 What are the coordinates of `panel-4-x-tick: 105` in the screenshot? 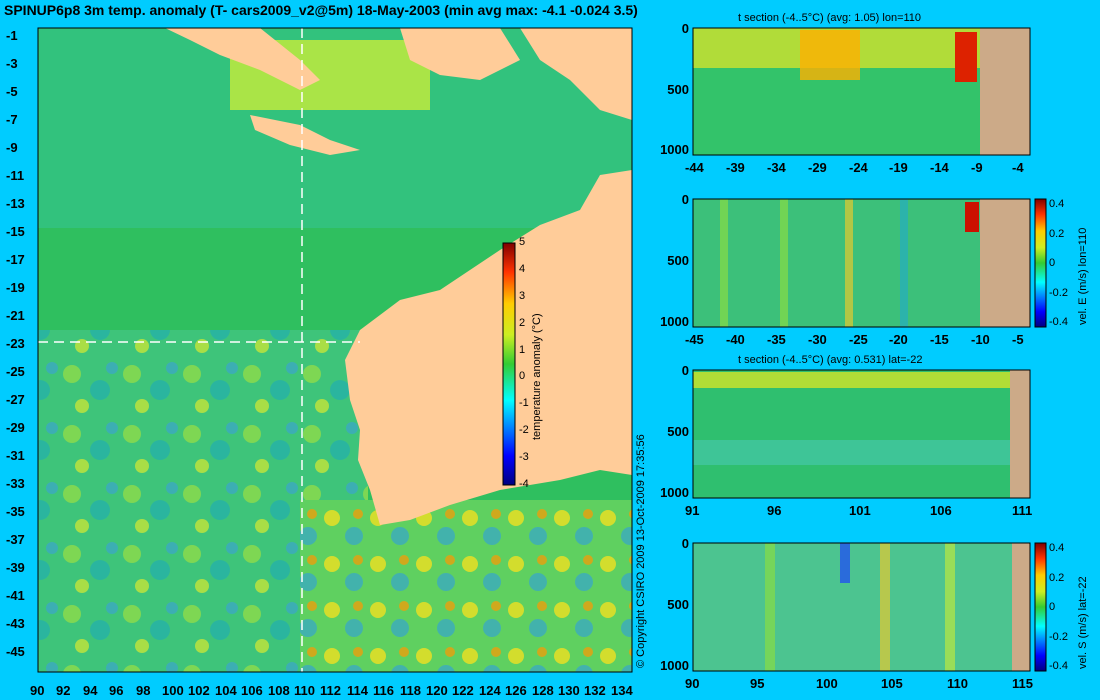 It's located at (892, 683).